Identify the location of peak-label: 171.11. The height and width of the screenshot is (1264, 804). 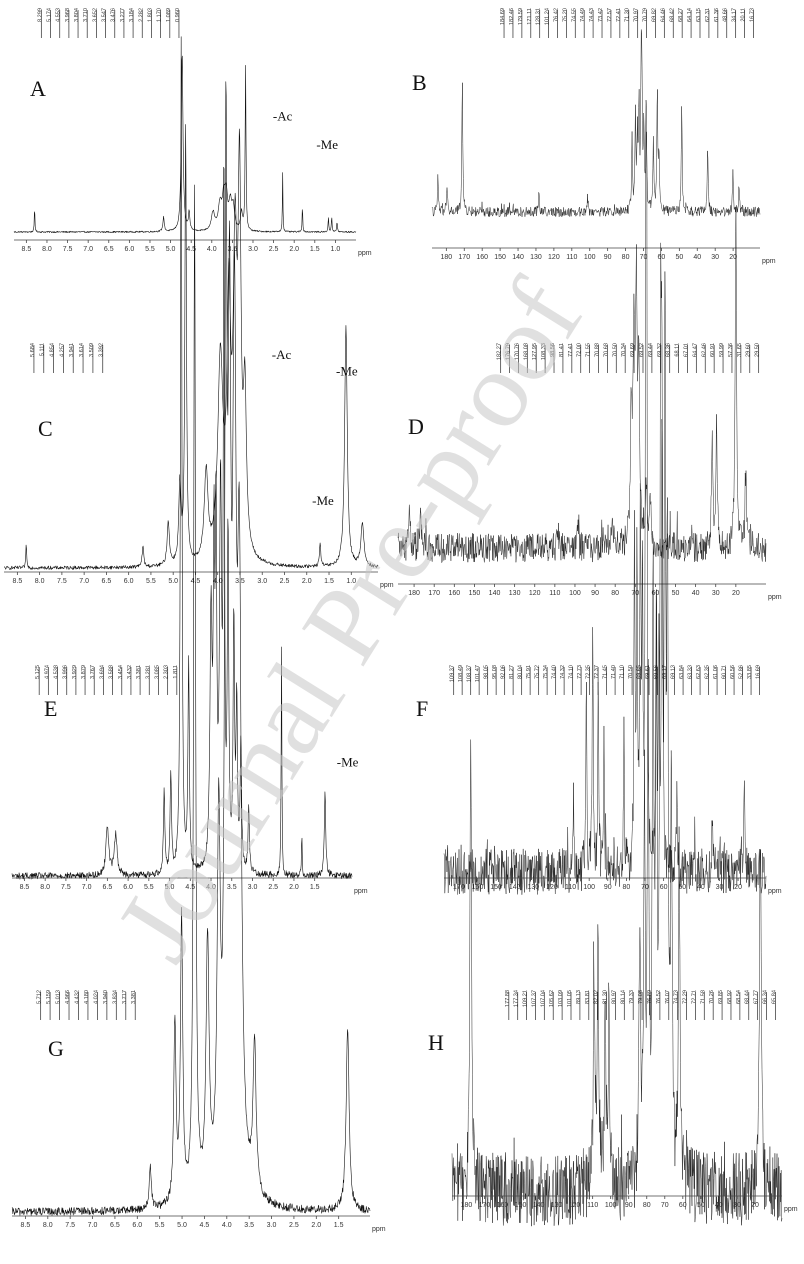
(530, 16).